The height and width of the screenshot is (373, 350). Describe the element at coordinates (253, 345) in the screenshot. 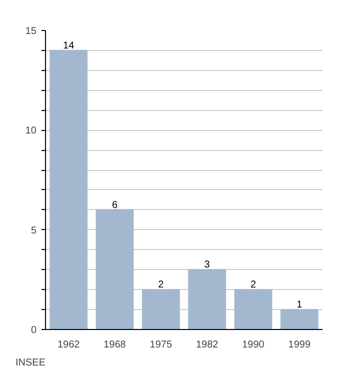

I see `x-tick-label: 1990` at that location.